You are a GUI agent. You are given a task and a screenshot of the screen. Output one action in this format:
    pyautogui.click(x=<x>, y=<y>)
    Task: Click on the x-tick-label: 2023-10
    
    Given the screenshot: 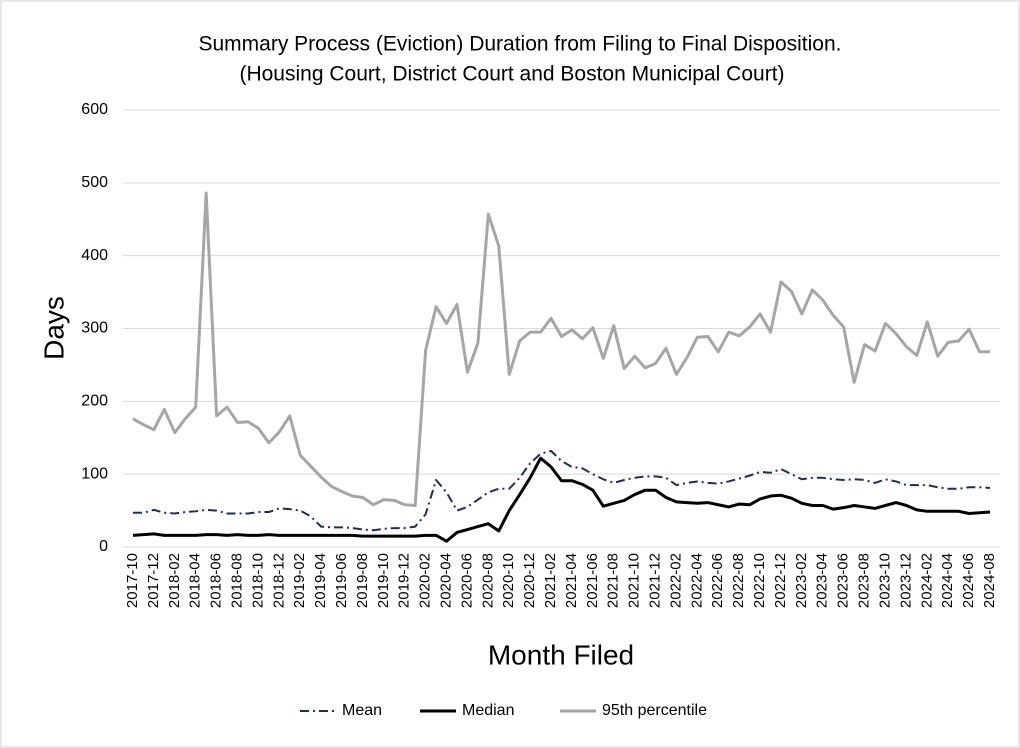 What is the action you would take?
    pyautogui.click(x=884, y=580)
    